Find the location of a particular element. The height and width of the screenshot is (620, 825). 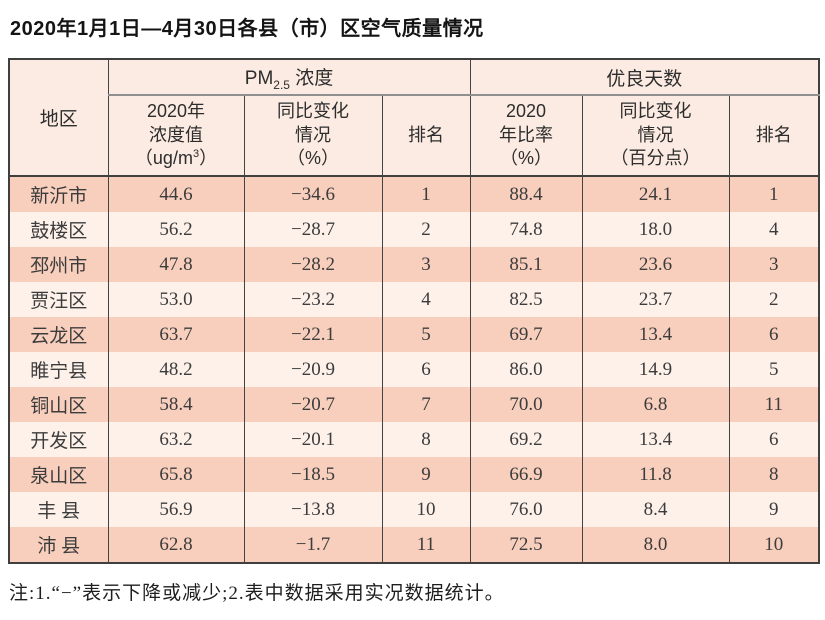

pm25-rank-cell: 6 is located at coordinates (426, 369).